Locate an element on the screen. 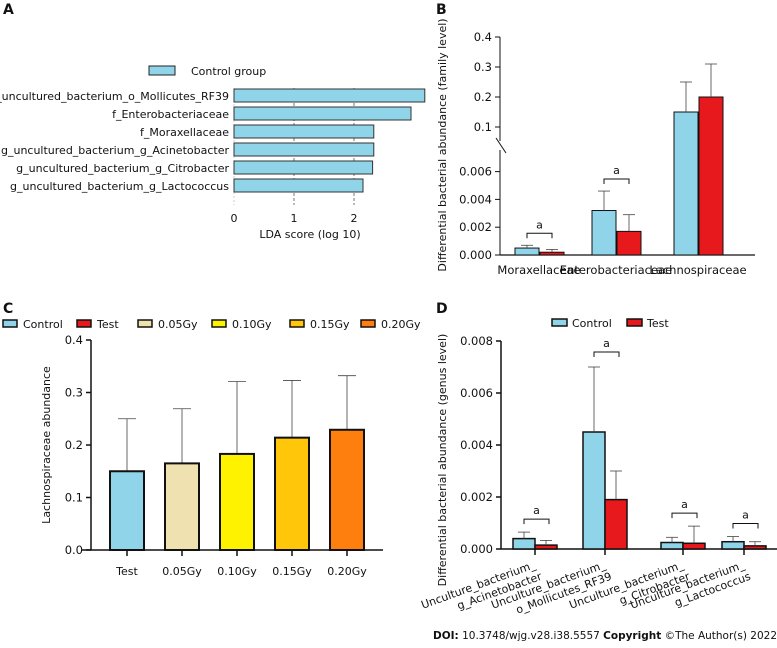 The image size is (777, 648). legend-label: 0.15Gy is located at coordinates (330, 324).